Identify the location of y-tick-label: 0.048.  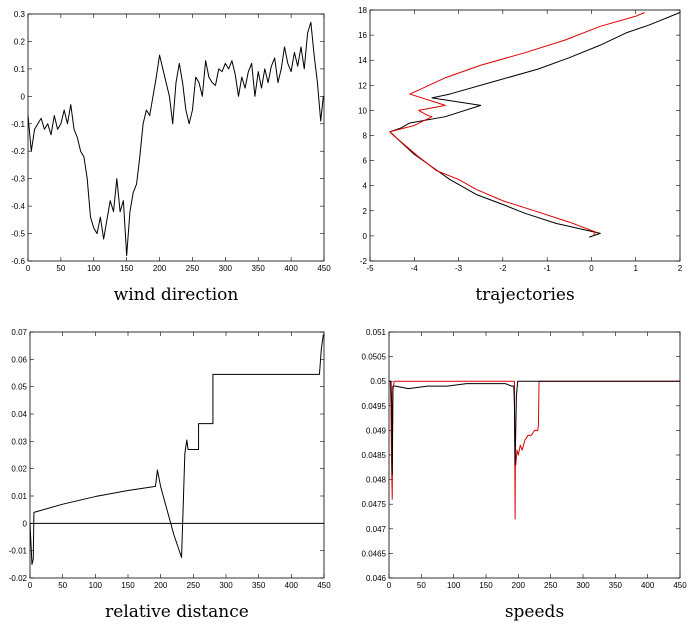
(376, 480).